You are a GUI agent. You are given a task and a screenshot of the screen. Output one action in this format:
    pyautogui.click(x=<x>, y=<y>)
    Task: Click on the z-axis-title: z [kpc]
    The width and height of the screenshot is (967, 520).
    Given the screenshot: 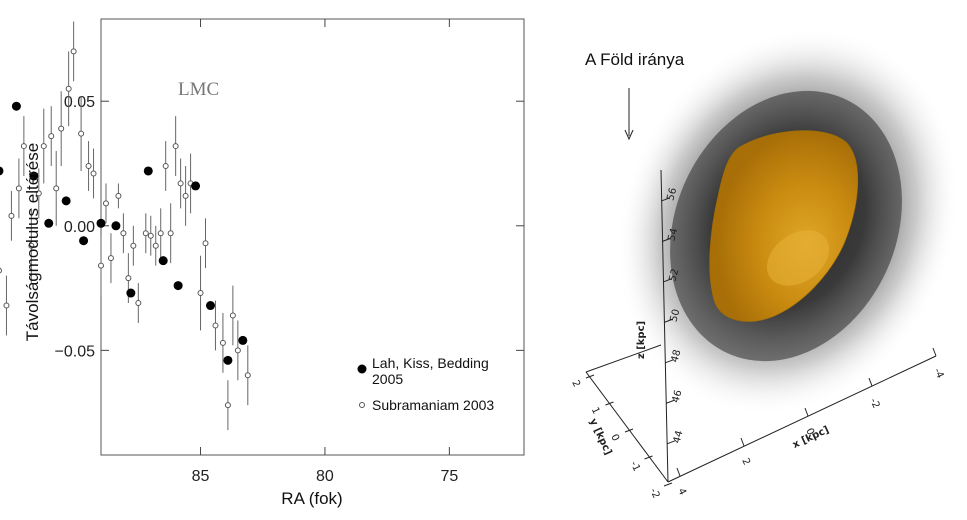 What is the action you would take?
    pyautogui.click(x=641, y=340)
    